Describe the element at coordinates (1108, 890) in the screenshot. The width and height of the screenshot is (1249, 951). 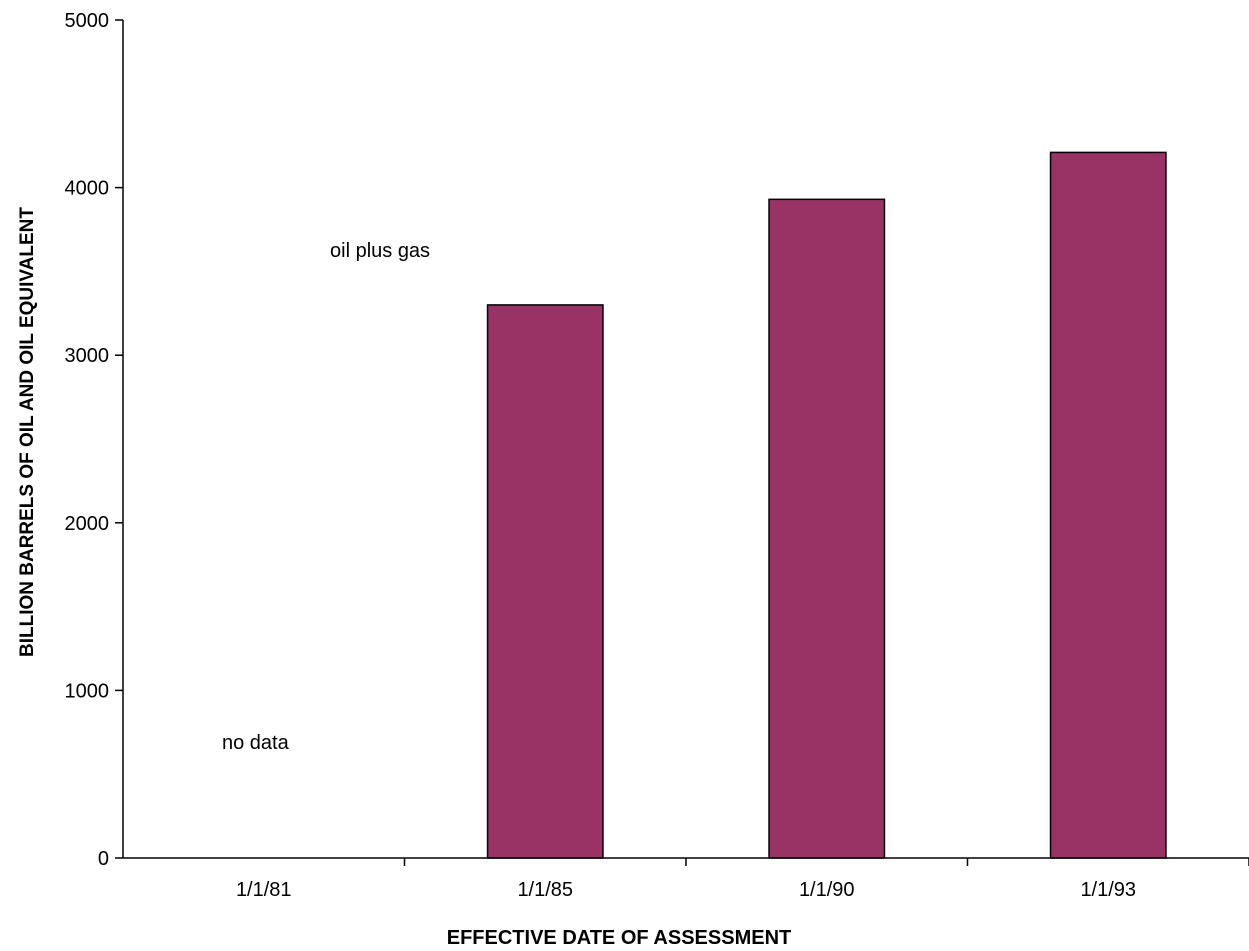
I see `x-tick-label: 1/1/93` at that location.